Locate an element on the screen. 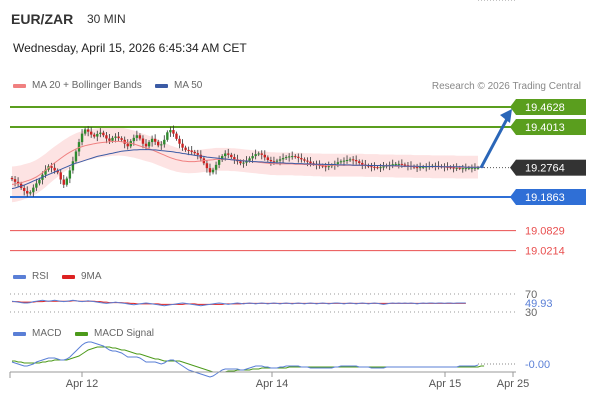 Image resolution: width=590 pixels, height=400 pixels. level-label-3: 19.1863 is located at coordinates (545, 198).